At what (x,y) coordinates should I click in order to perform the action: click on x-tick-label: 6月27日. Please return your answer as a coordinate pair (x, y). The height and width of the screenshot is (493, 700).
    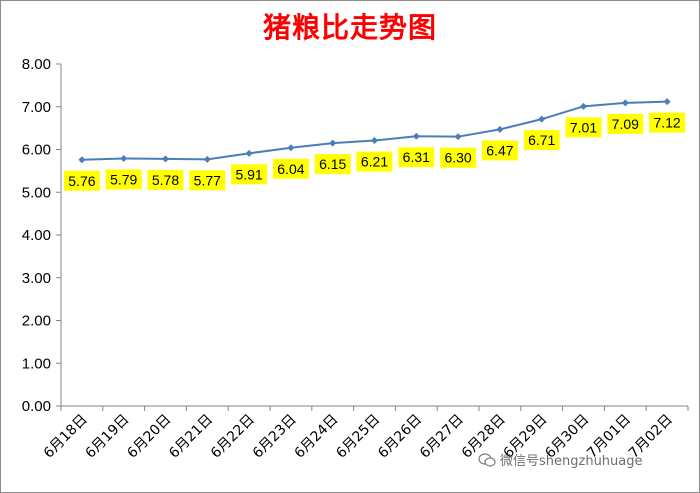
    Looking at the image, I should click on (442, 437).